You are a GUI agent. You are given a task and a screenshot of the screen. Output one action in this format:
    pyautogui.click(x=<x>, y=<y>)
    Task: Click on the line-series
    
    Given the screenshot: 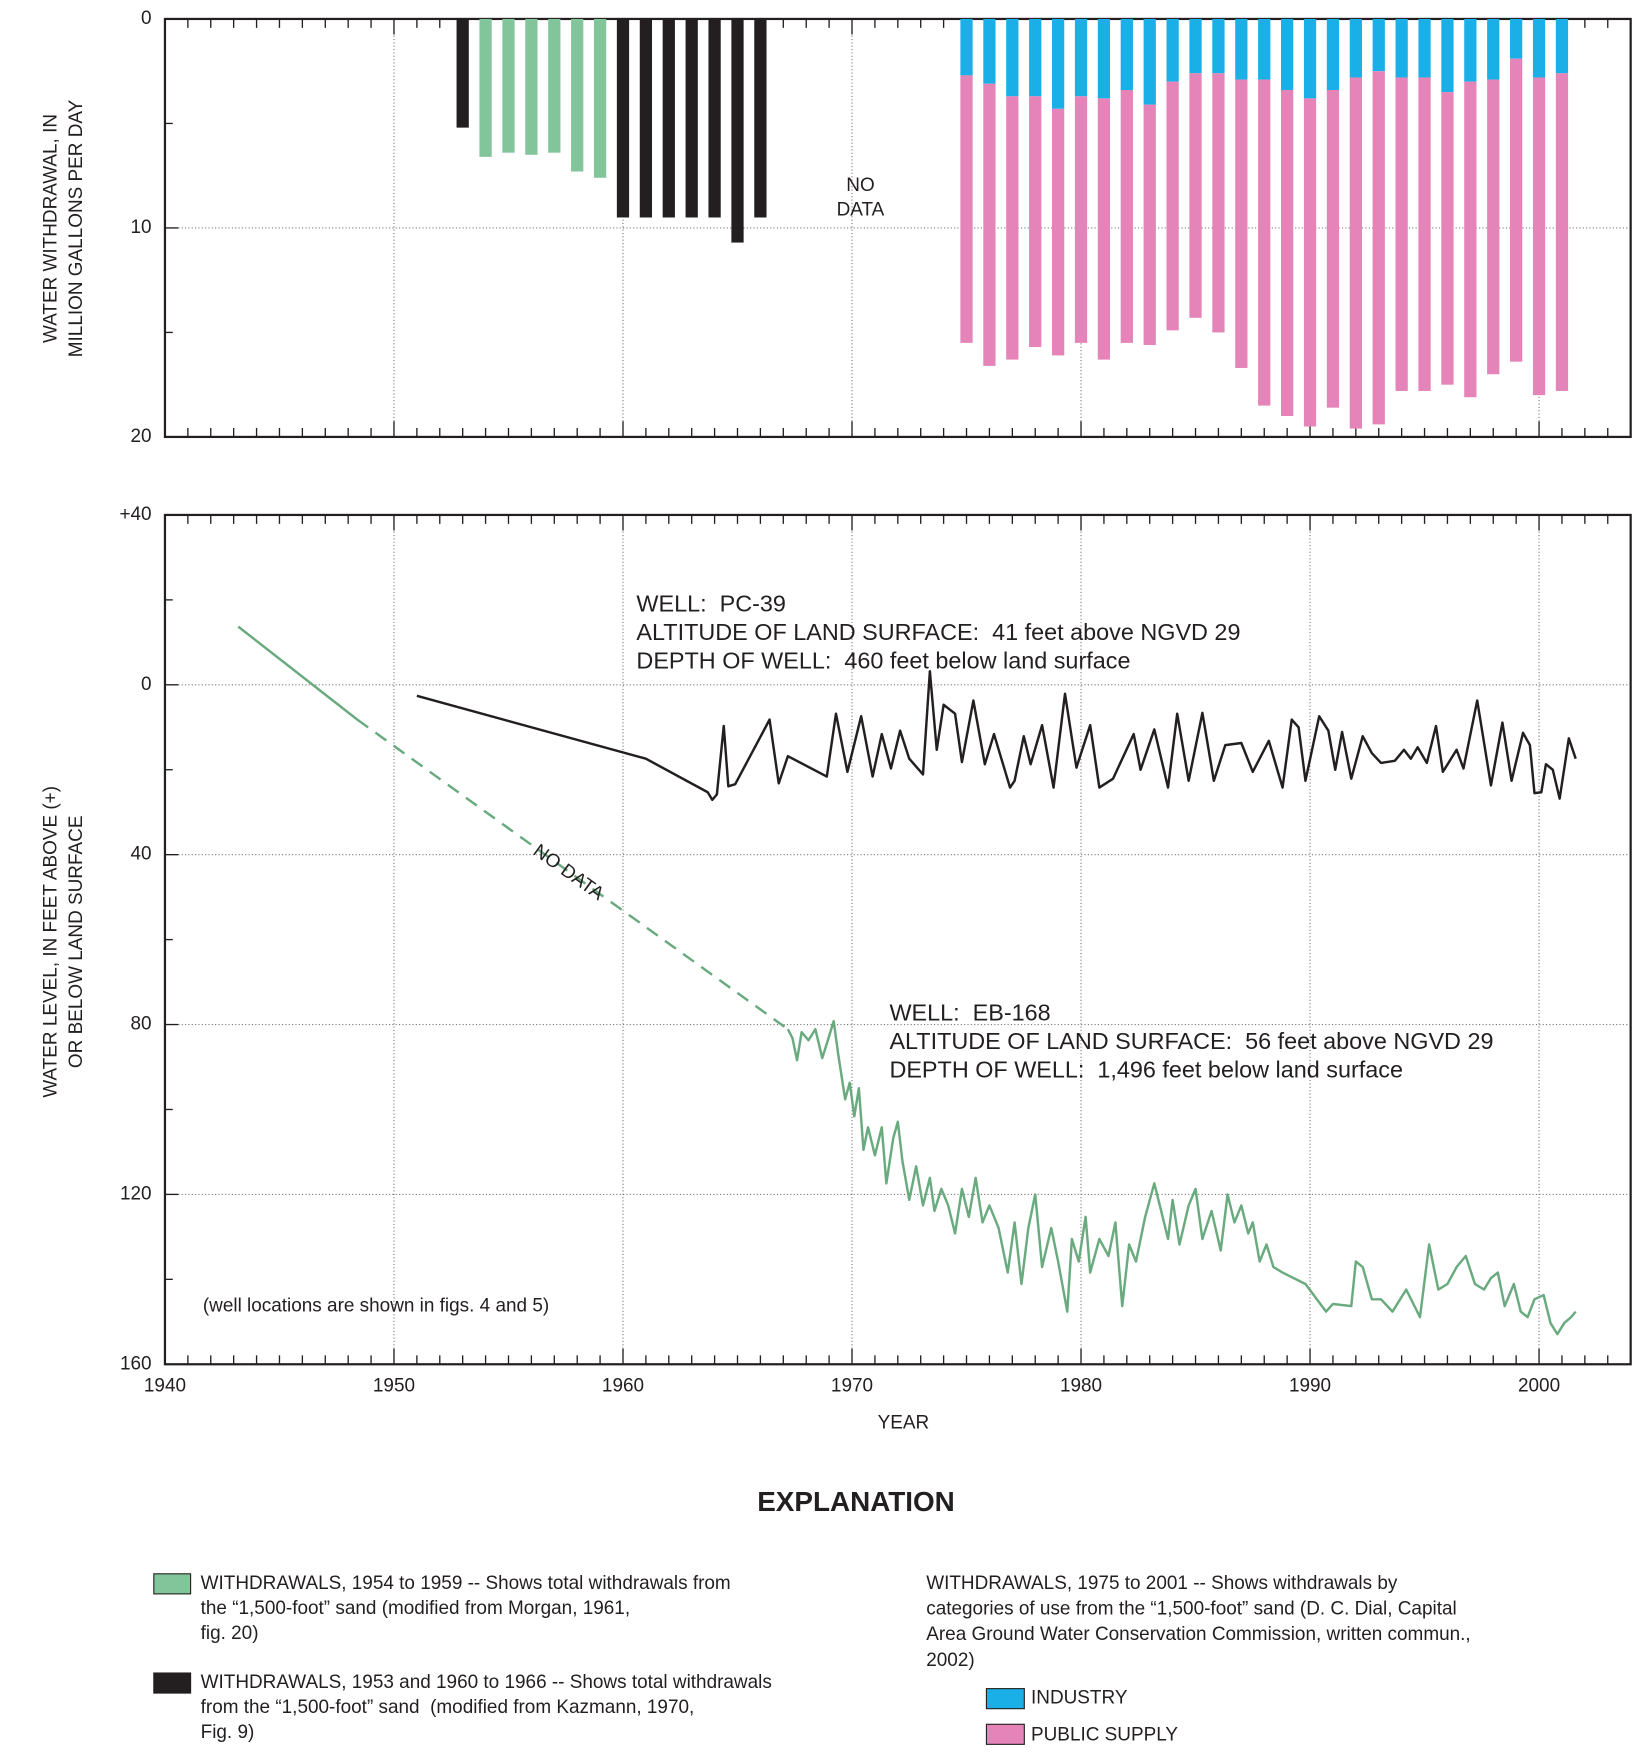 What is the action you would take?
    pyautogui.click(x=996, y=735)
    